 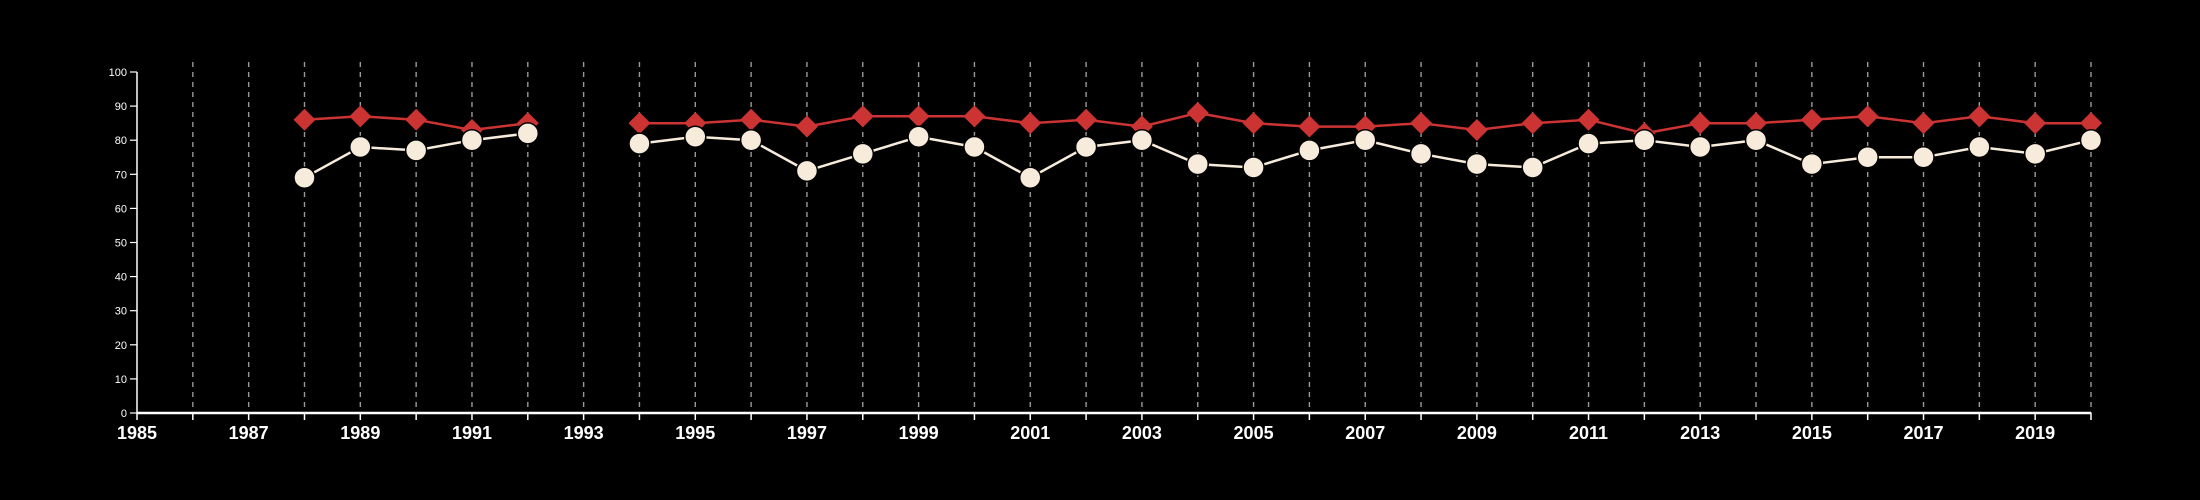 What do you see at coordinates (1700, 147) in the screenshot?
I see `series-2-point-2013` at bounding box center [1700, 147].